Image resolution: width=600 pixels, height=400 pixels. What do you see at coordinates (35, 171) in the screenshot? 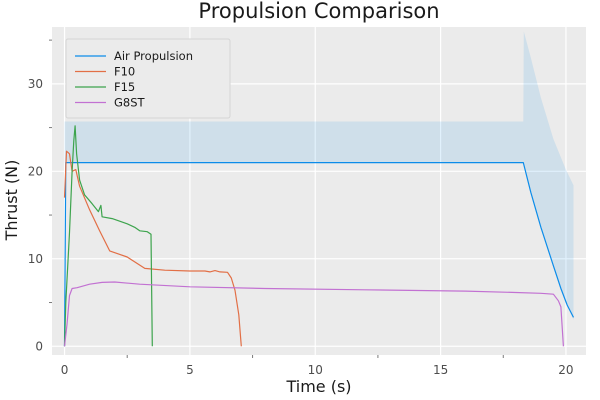
I see `y-tick-label: 20` at bounding box center [35, 171].